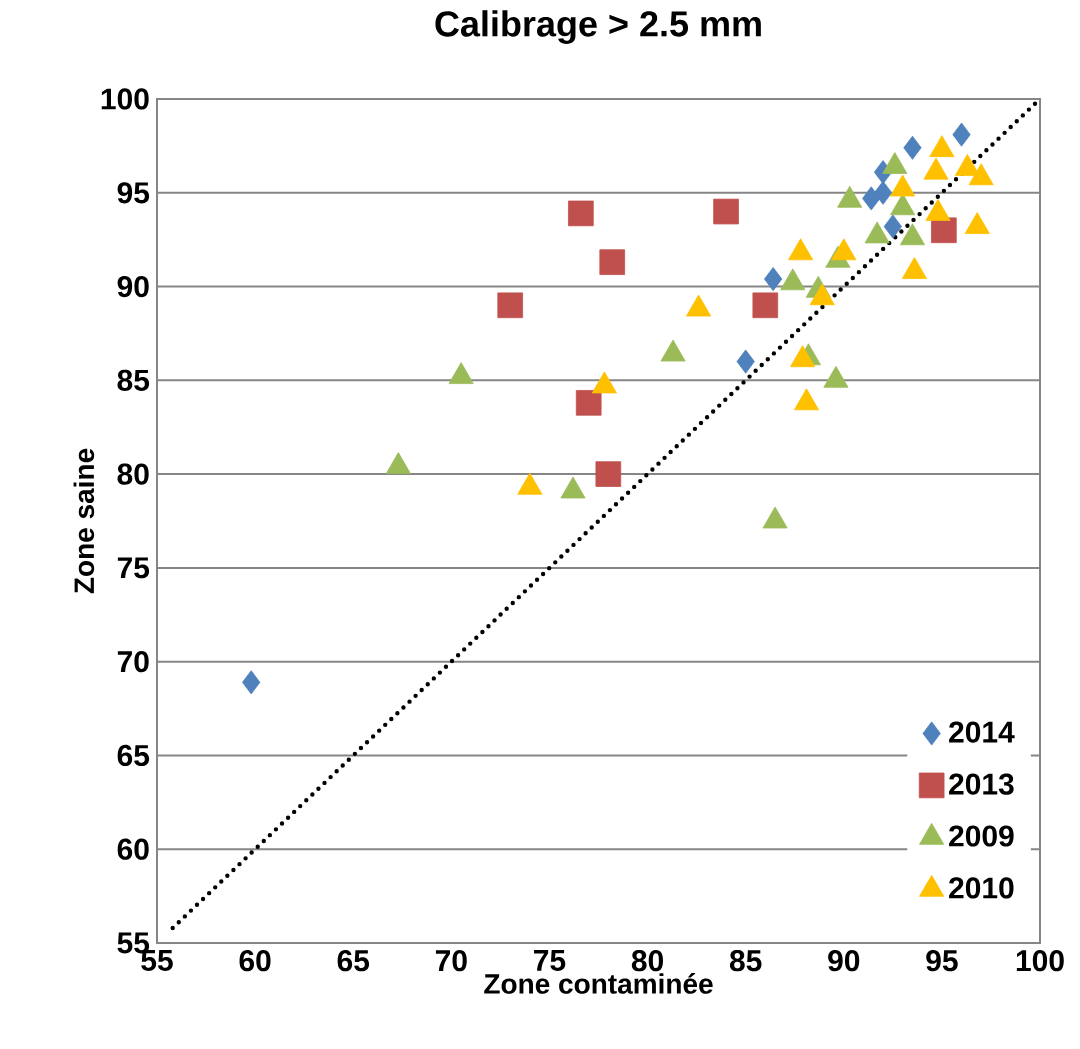  I want to click on y-tick-label: 90, so click(133, 286).